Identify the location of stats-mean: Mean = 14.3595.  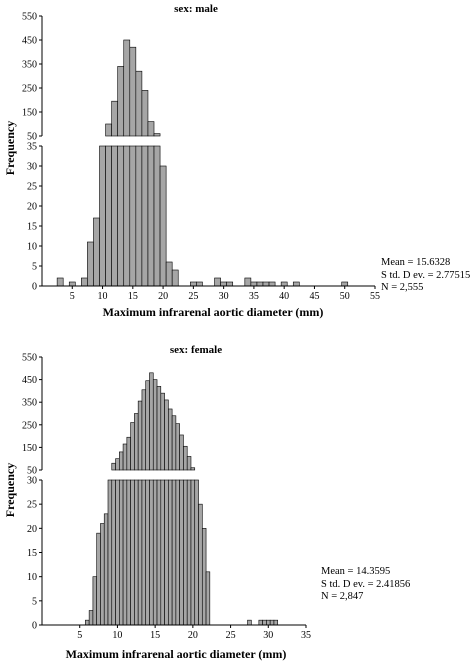
(356, 571).